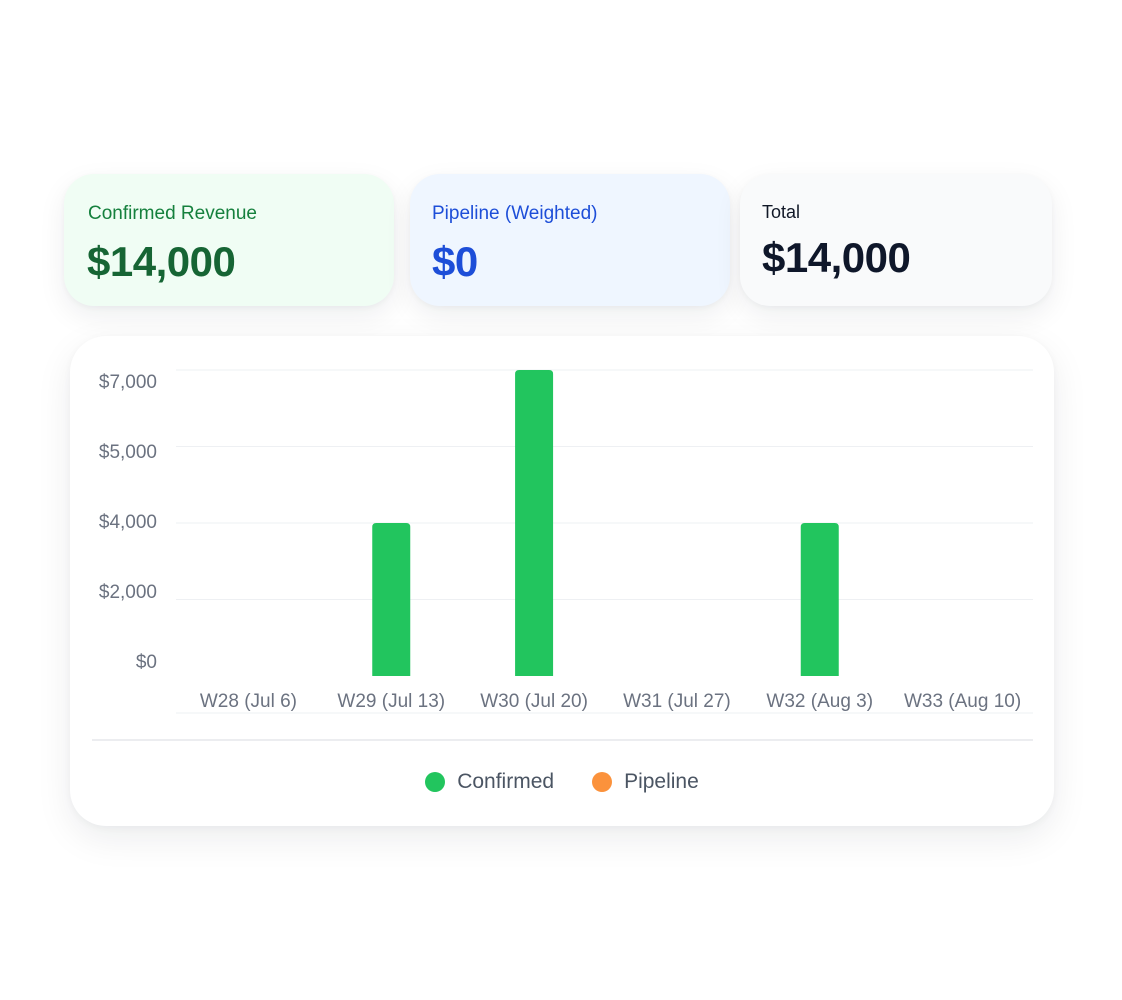  Describe the element at coordinates (128, 382) in the screenshot. I see `y-tick-label: $7,000` at that location.